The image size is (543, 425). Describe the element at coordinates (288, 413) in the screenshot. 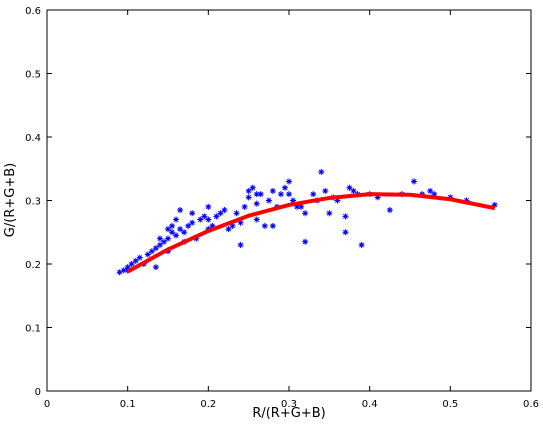

I see `x-axis-label: R/(R+G+B)` at that location.